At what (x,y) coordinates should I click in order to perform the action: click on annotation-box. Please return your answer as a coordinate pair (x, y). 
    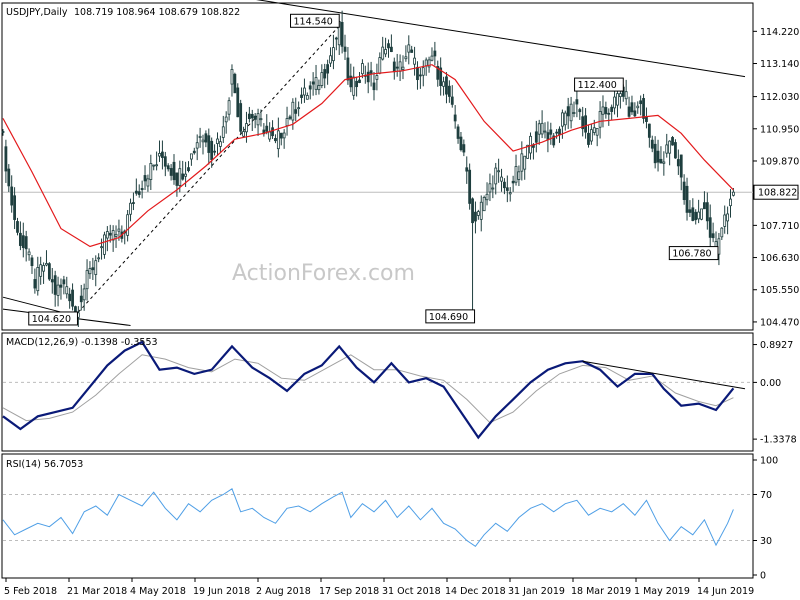
    Looking at the image, I should click on (53, 318).